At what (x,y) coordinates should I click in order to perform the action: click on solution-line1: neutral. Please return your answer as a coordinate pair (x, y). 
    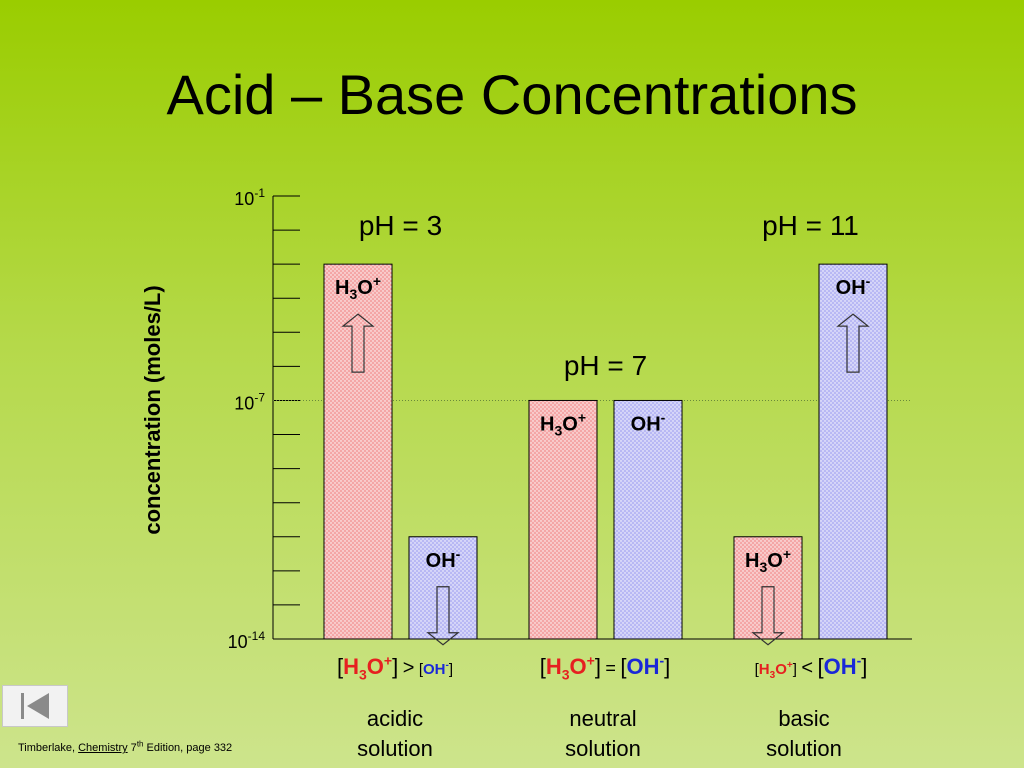
    Looking at the image, I should click on (603, 718).